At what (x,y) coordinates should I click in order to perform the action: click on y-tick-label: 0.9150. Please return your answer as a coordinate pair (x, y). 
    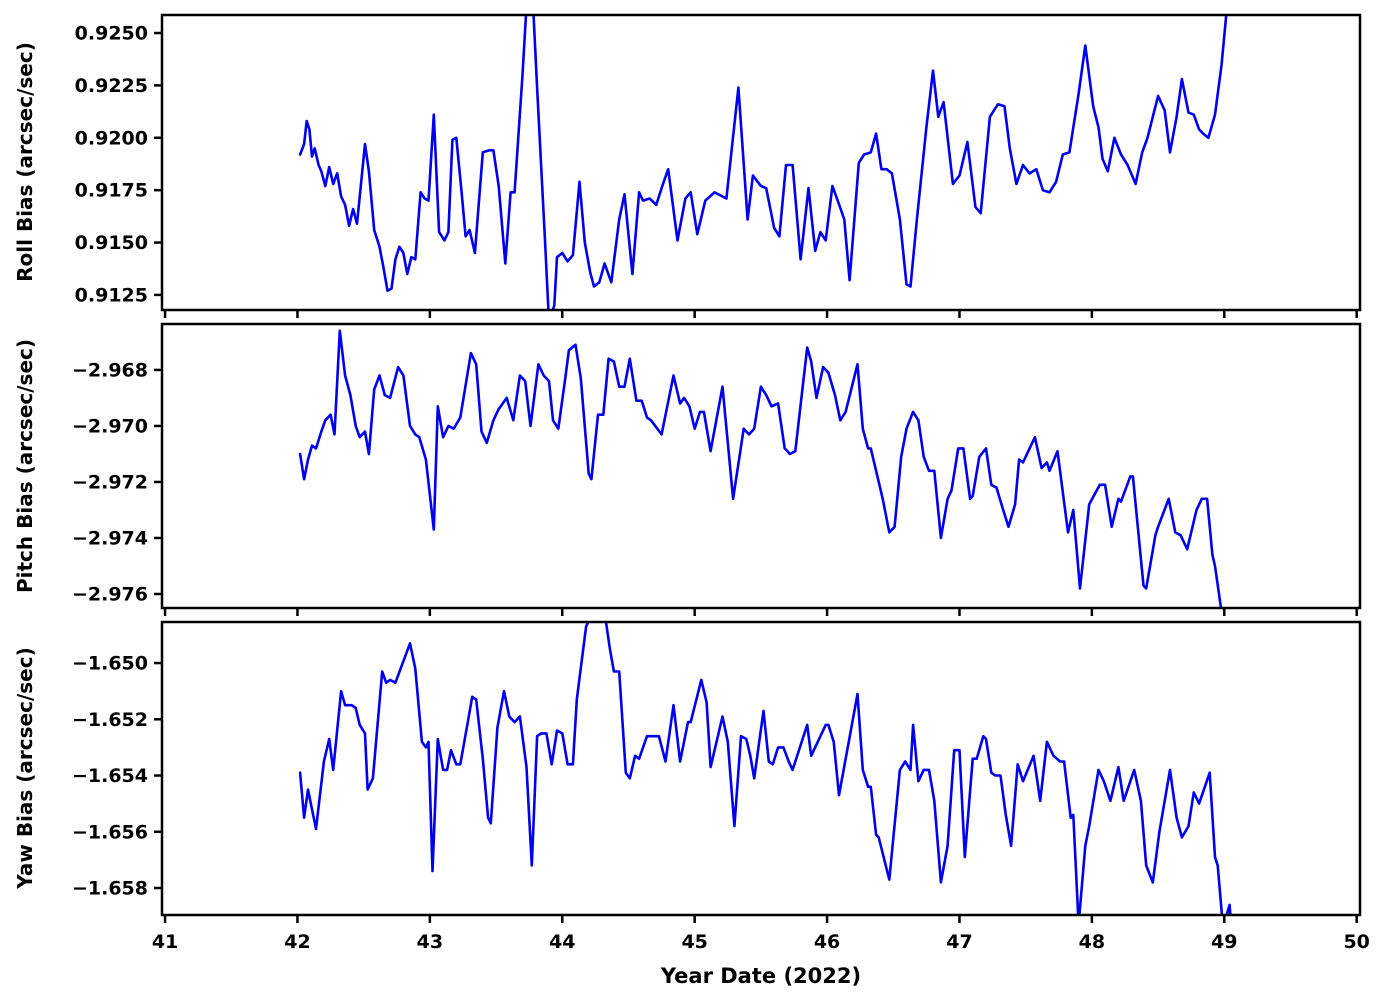
    Looking at the image, I should click on (111, 243).